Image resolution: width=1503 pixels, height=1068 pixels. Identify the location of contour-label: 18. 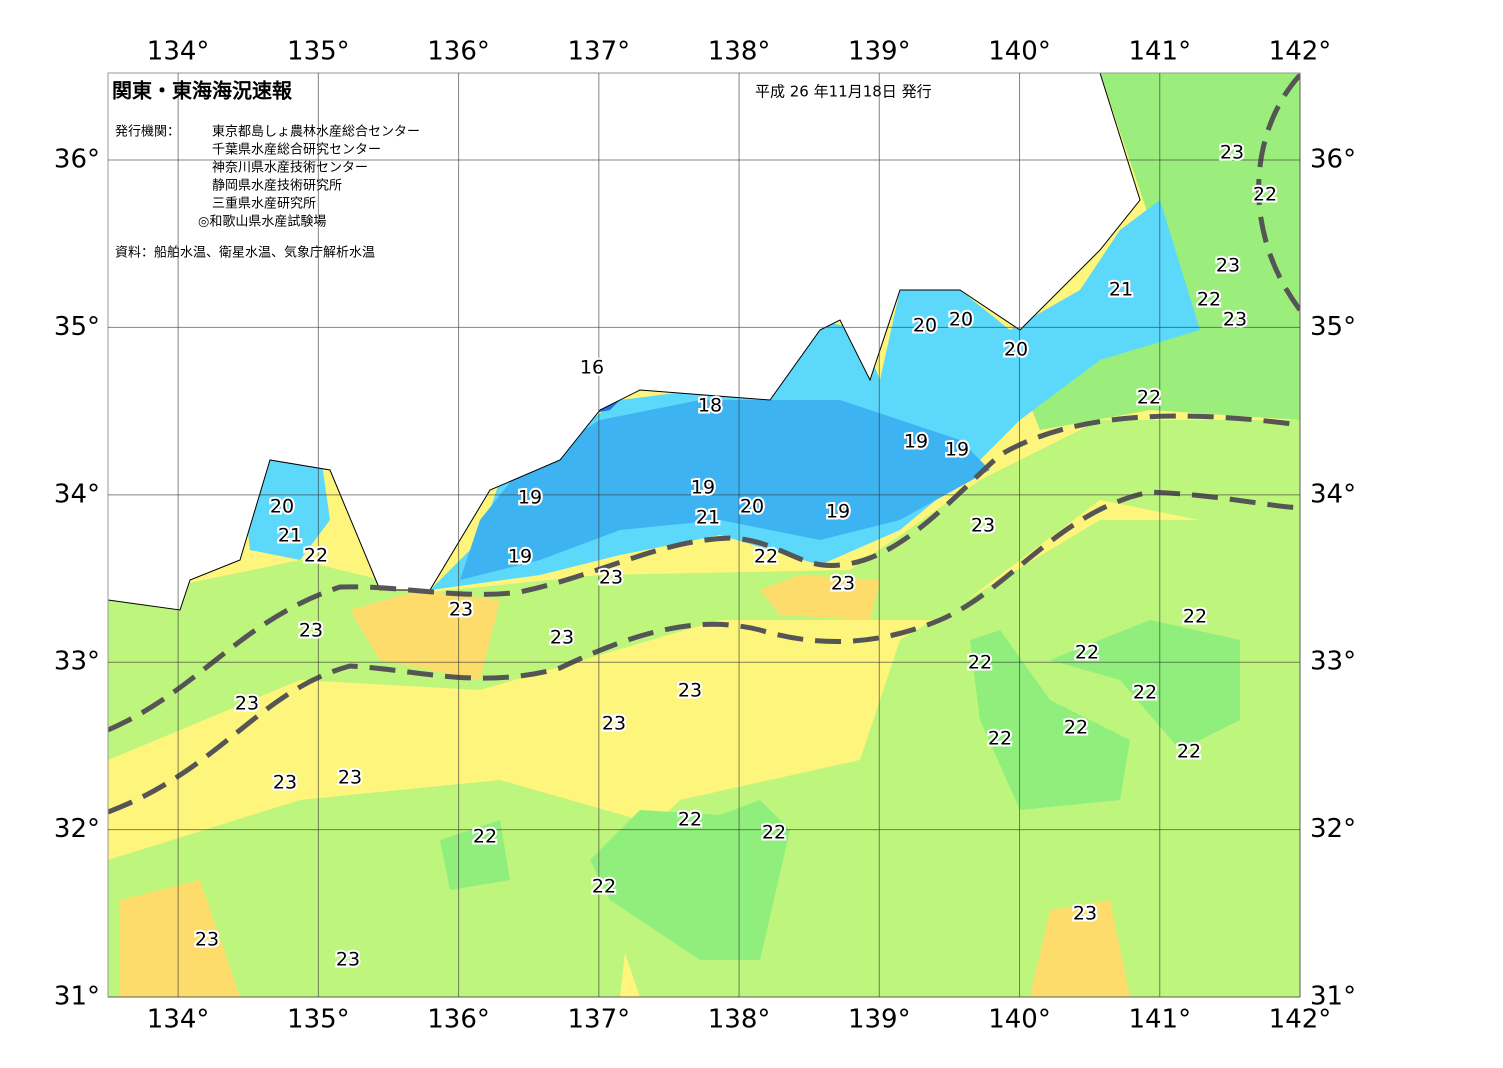
(710, 406).